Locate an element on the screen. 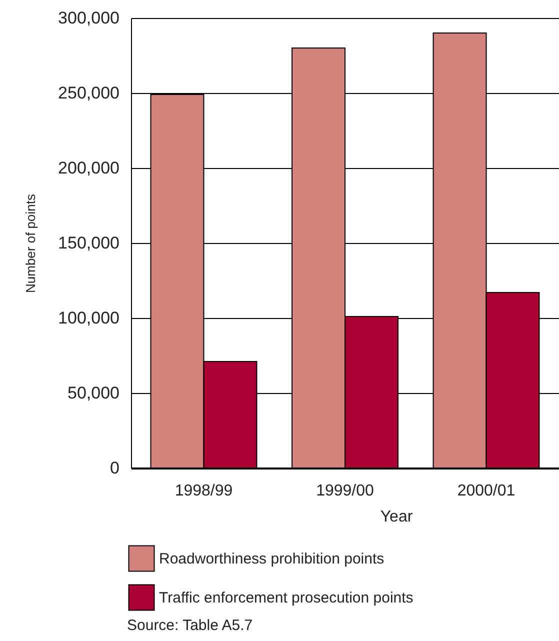 The width and height of the screenshot is (559, 641). legend-label: Traffic enforcement prosecution points is located at coordinates (286, 598).